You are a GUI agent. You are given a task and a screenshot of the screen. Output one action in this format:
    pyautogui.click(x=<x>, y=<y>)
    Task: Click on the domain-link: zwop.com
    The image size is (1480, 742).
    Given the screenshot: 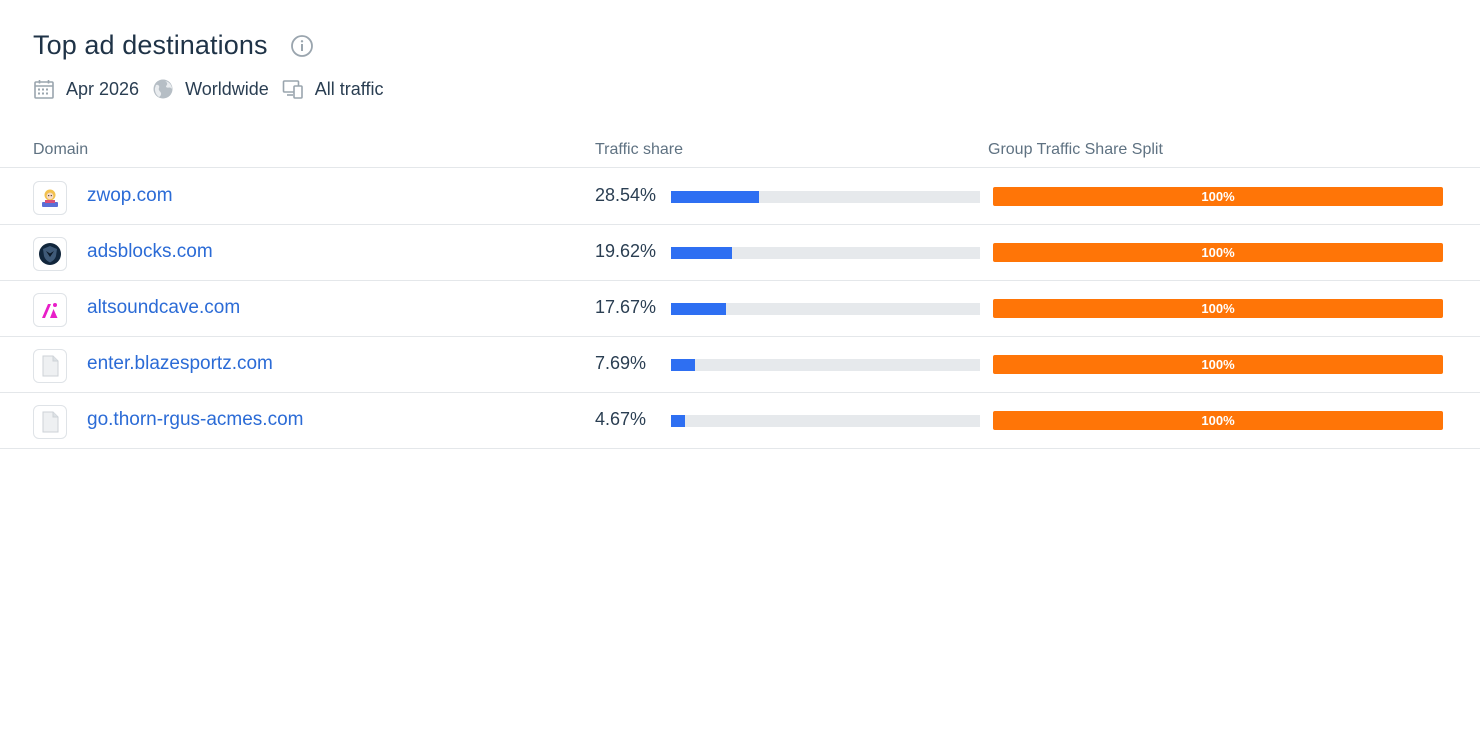 What is the action you would take?
    pyautogui.click(x=130, y=195)
    